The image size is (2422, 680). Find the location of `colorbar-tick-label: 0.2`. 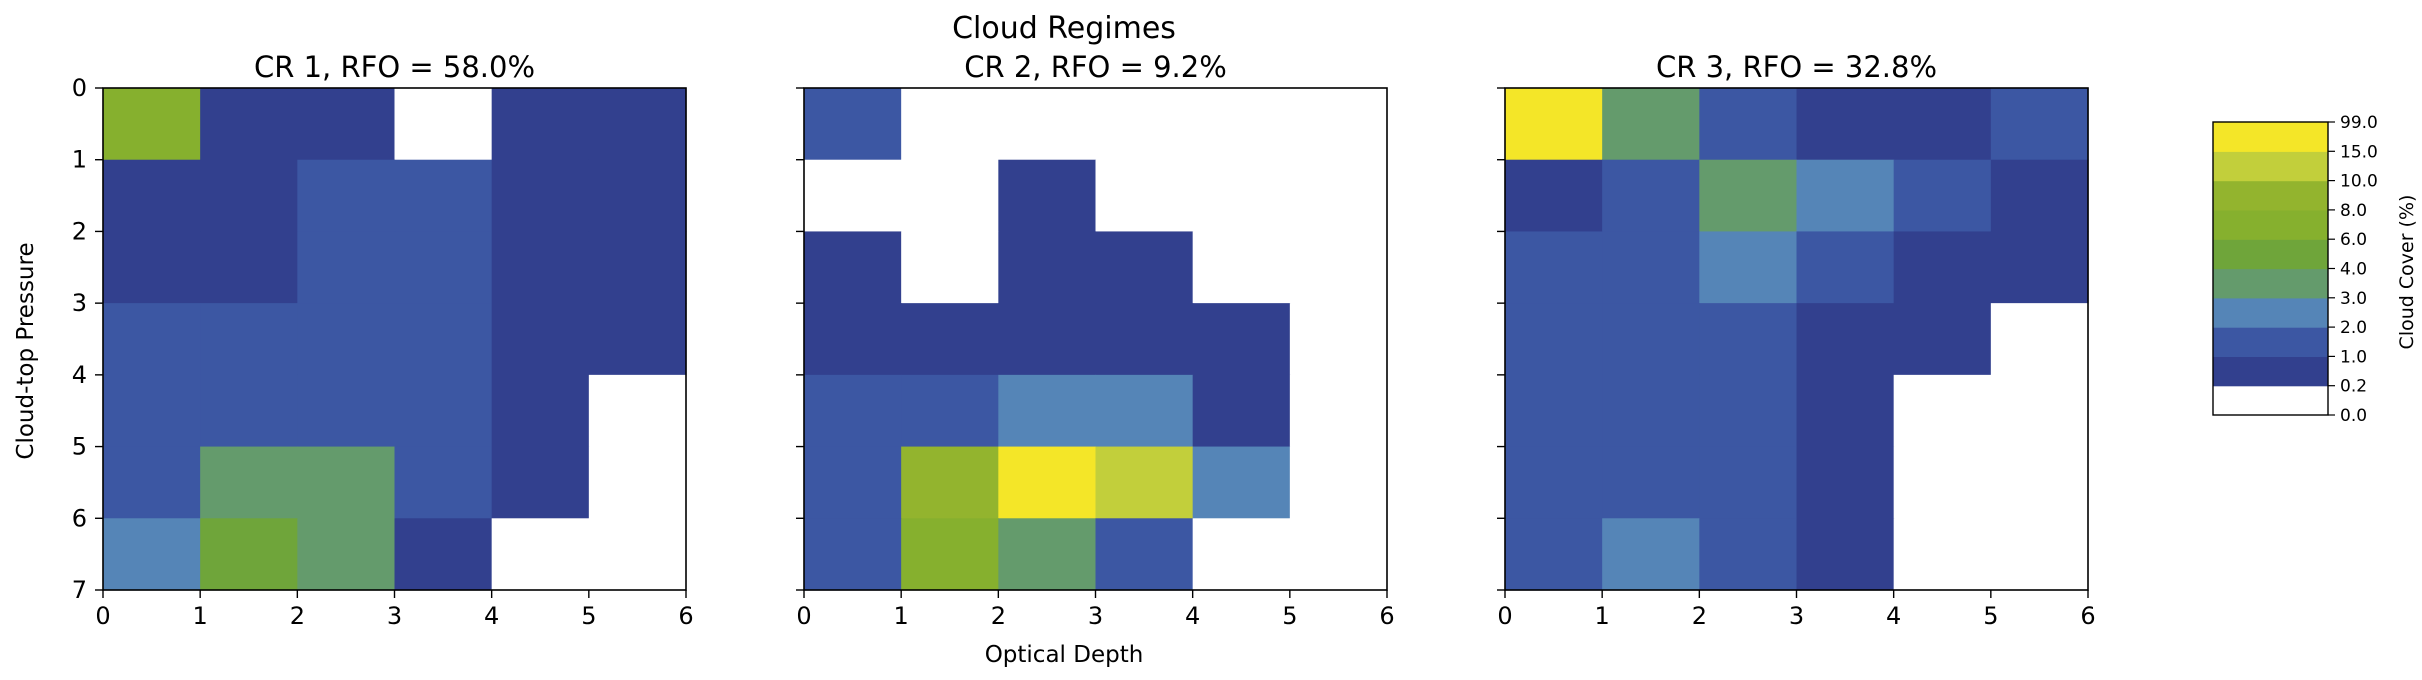

colorbar-tick-label: 0.2 is located at coordinates (2353, 387).